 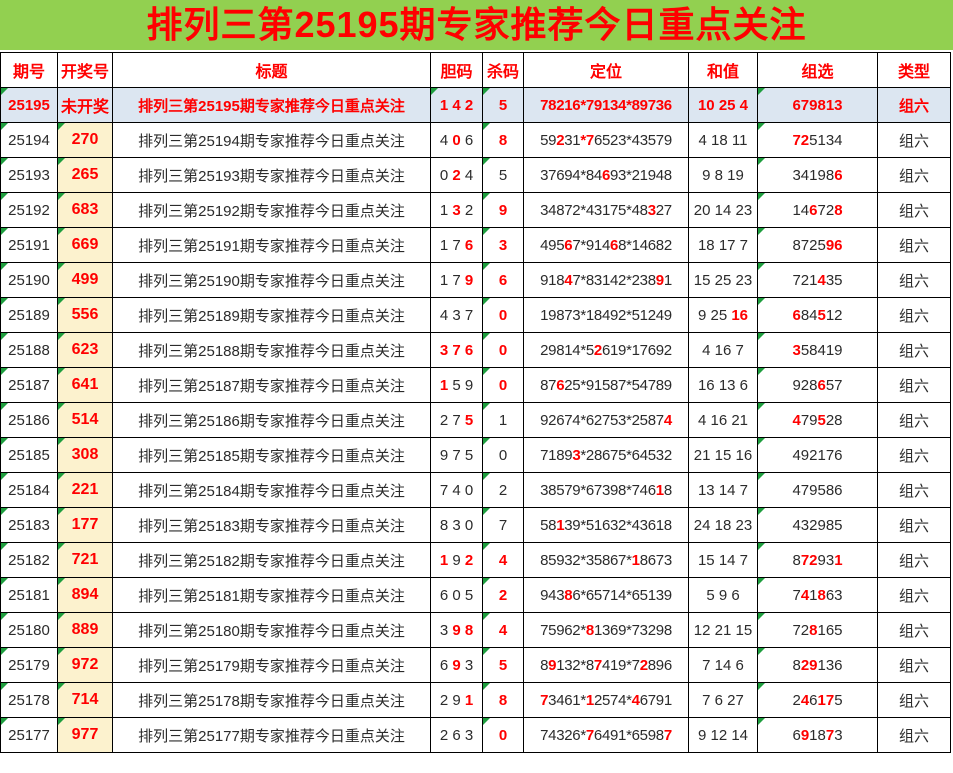 I want to click on group-cell: 721435, so click(x=817, y=280).